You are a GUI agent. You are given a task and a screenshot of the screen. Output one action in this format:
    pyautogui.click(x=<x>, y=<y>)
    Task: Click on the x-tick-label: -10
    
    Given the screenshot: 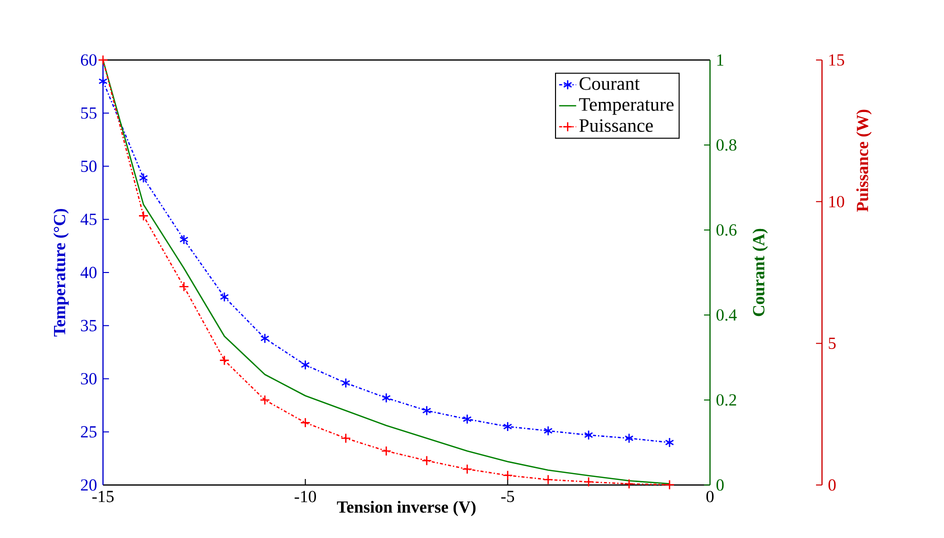 What is the action you would take?
    pyautogui.click(x=305, y=496)
    